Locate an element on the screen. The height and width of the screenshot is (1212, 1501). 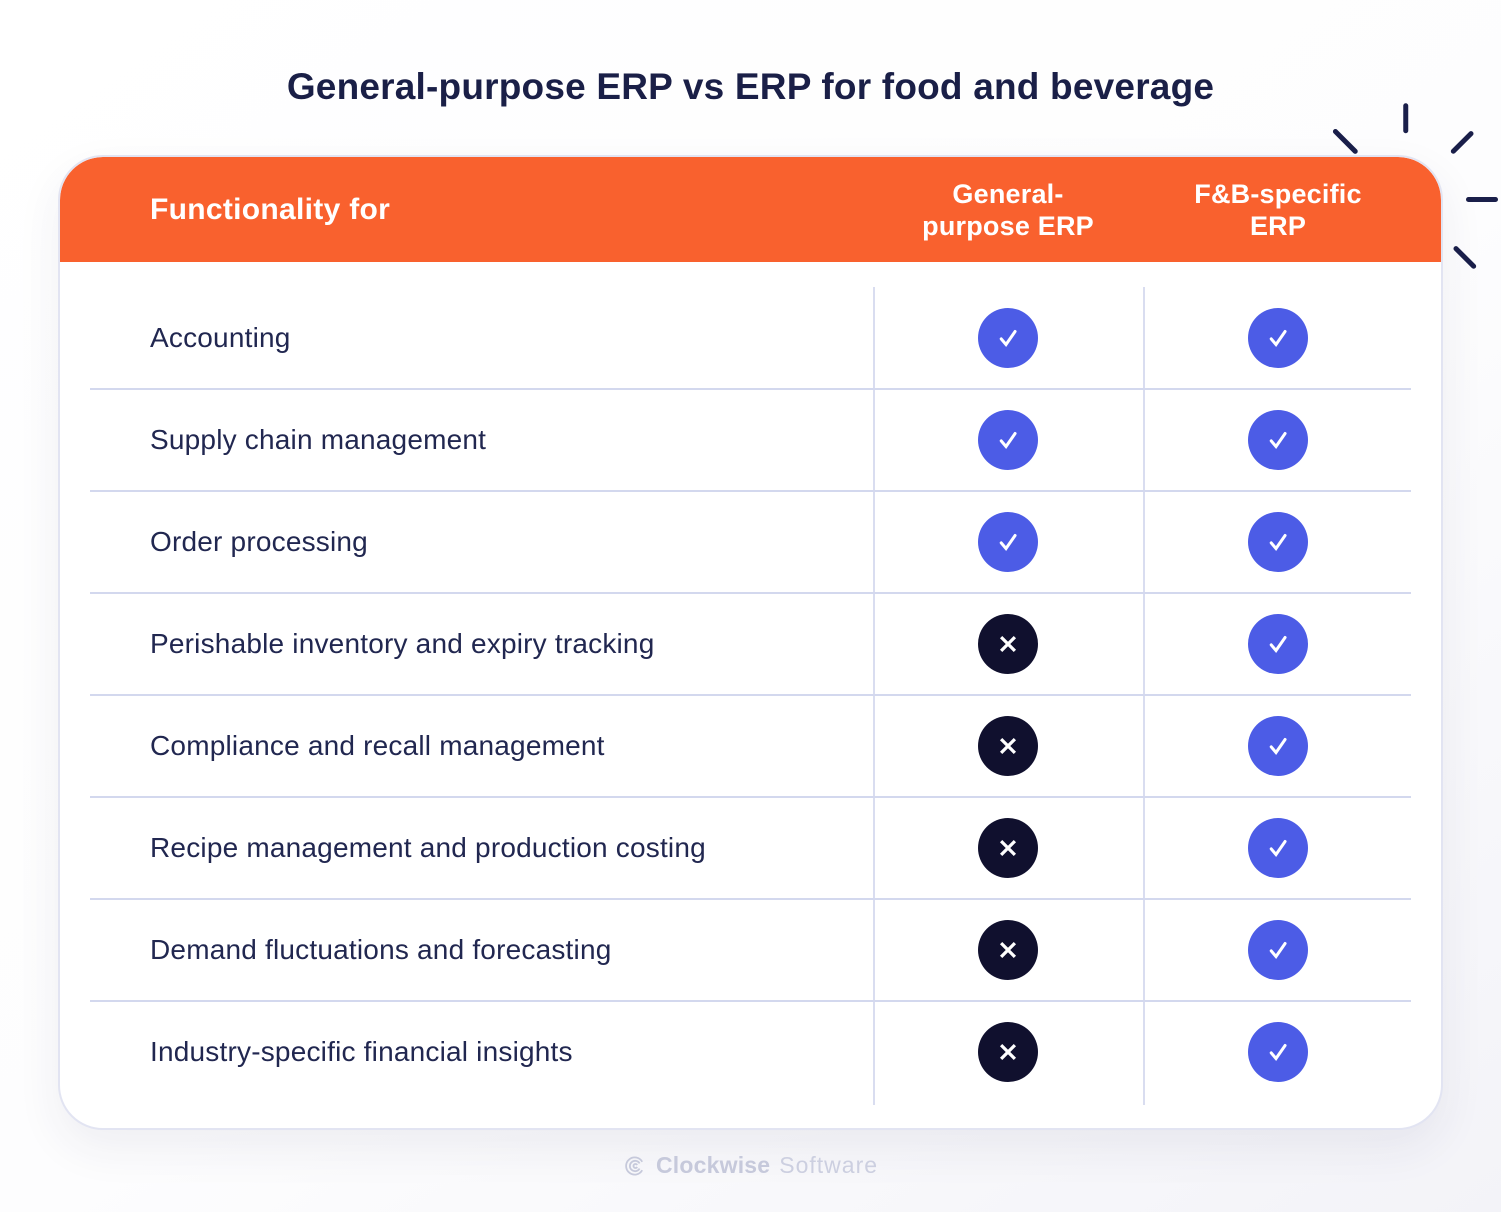
feature-label: Compliance and recall management is located at coordinates (466, 746).